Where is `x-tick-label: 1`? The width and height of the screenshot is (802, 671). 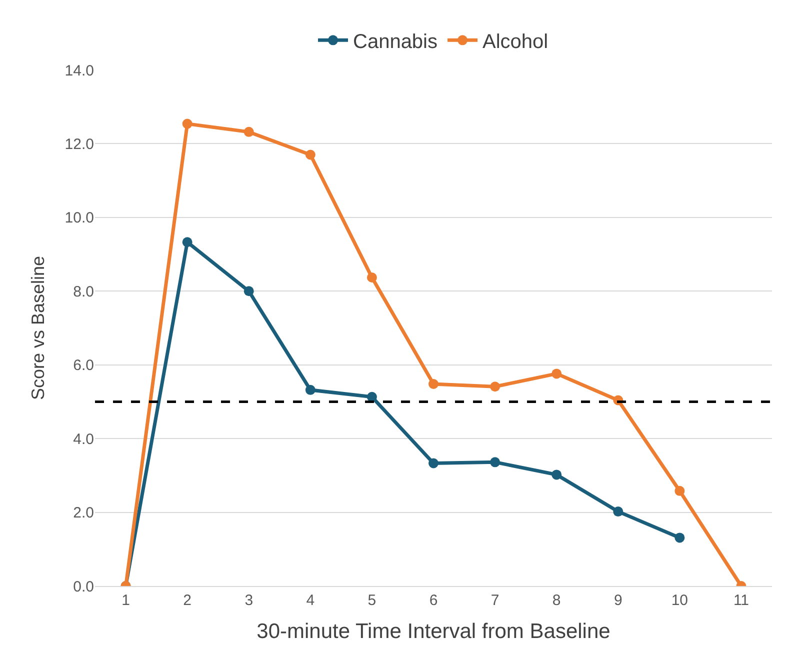 x-tick-label: 1 is located at coordinates (126, 600).